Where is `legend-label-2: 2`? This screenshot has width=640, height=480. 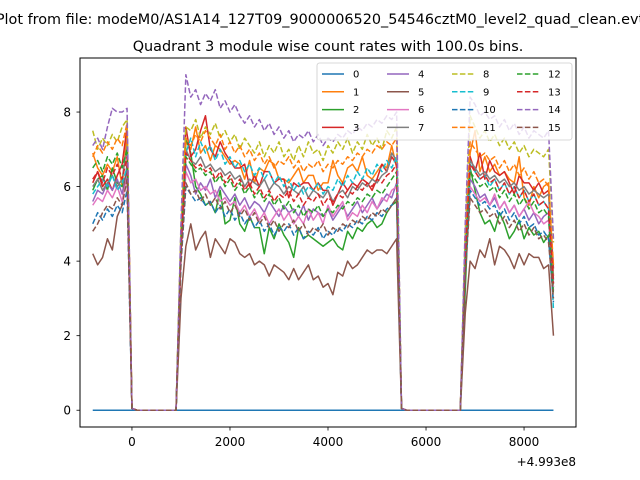 legend-label-2: 2 is located at coordinates (356, 110).